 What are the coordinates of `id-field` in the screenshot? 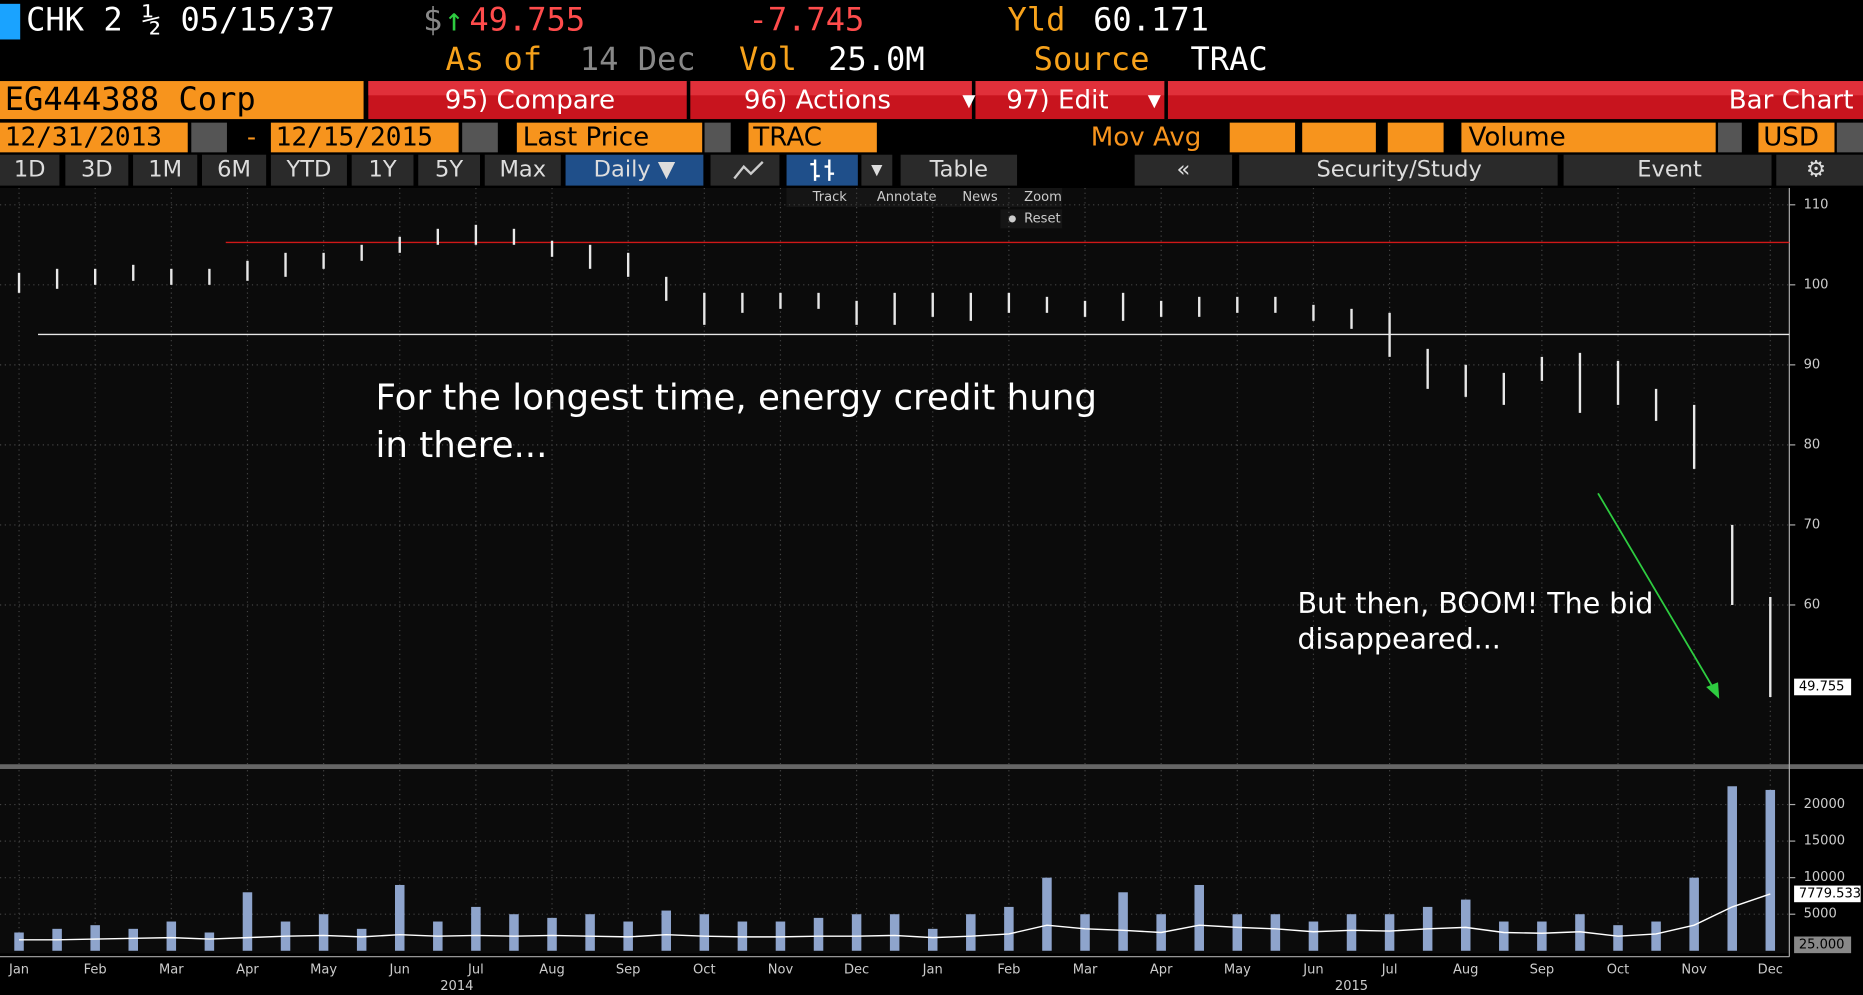 It's located at (182, 100).